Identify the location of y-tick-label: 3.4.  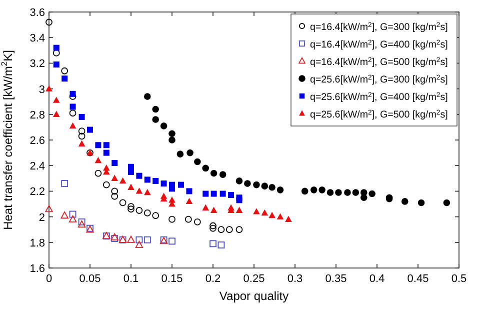
(37, 38).